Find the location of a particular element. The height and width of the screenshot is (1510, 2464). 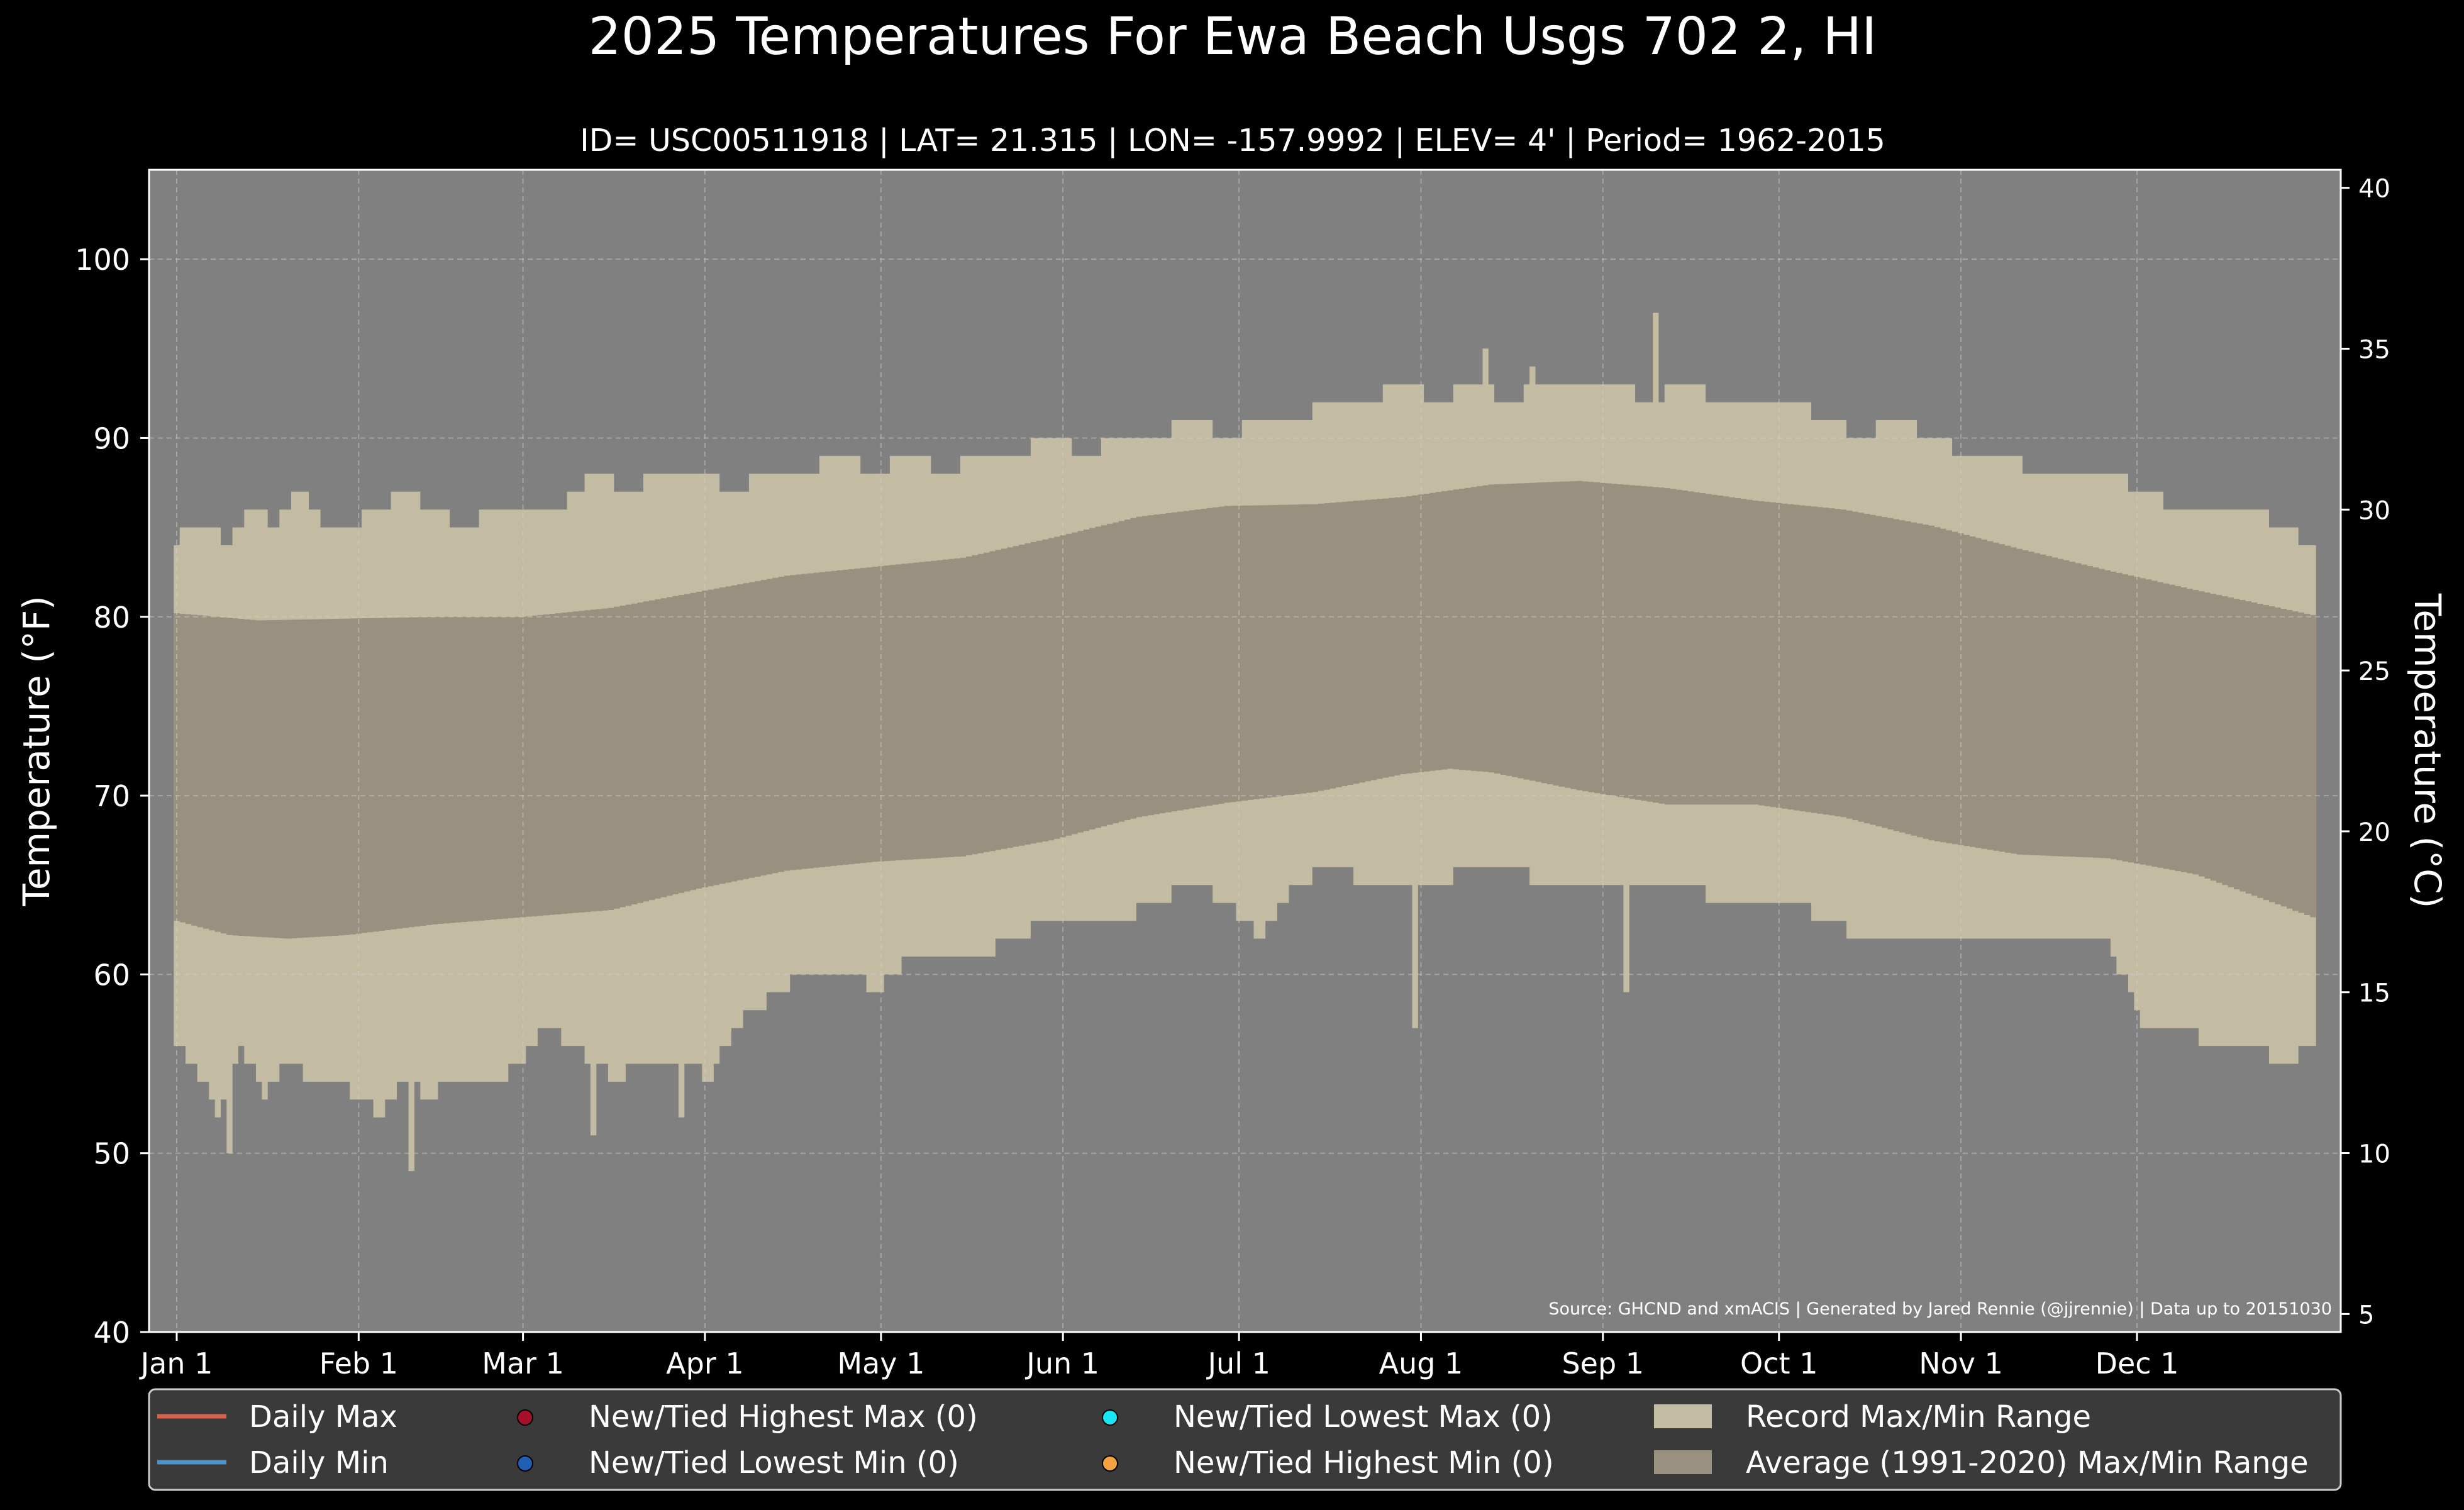

y-tick-label-right: 10 is located at coordinates (2374, 1154).